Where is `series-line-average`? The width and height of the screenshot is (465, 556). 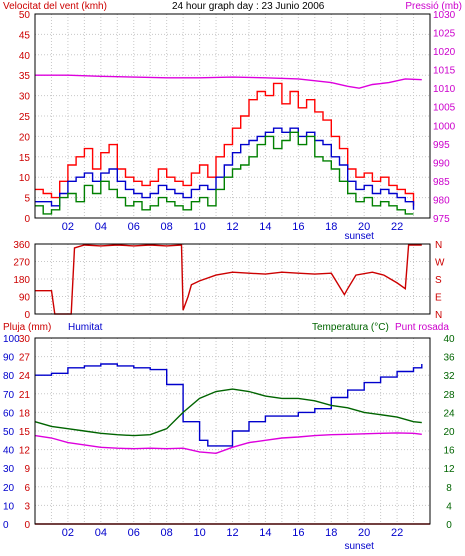
series-line-average is located at coordinates (225, 168).